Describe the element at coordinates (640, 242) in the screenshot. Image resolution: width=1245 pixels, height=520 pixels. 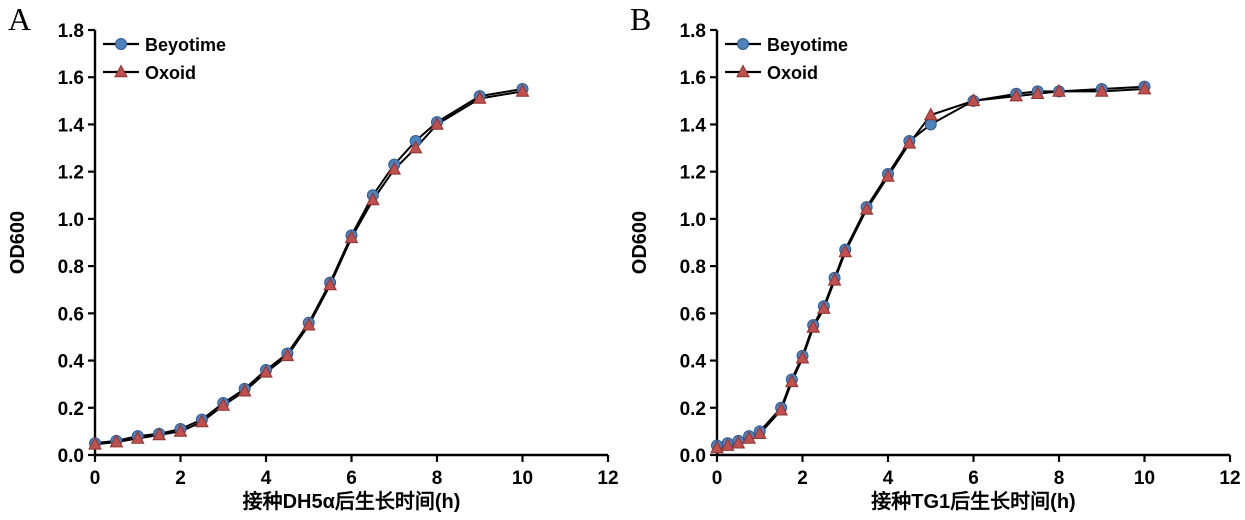
I see `y-axis-label: OD600` at that location.